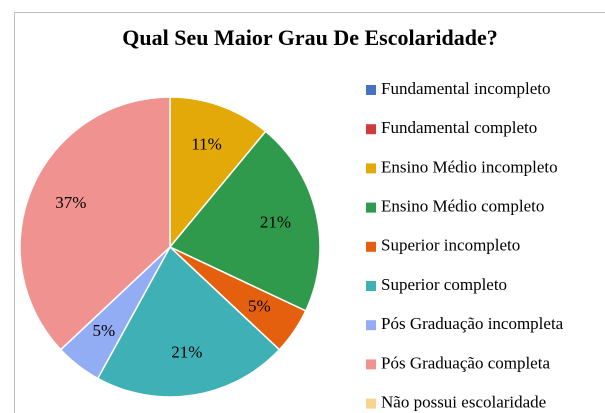 Image resolution: width=605 pixels, height=413 pixels. What do you see at coordinates (469, 166) in the screenshot?
I see `legend-label: Ensino Médio incompleto` at bounding box center [469, 166].